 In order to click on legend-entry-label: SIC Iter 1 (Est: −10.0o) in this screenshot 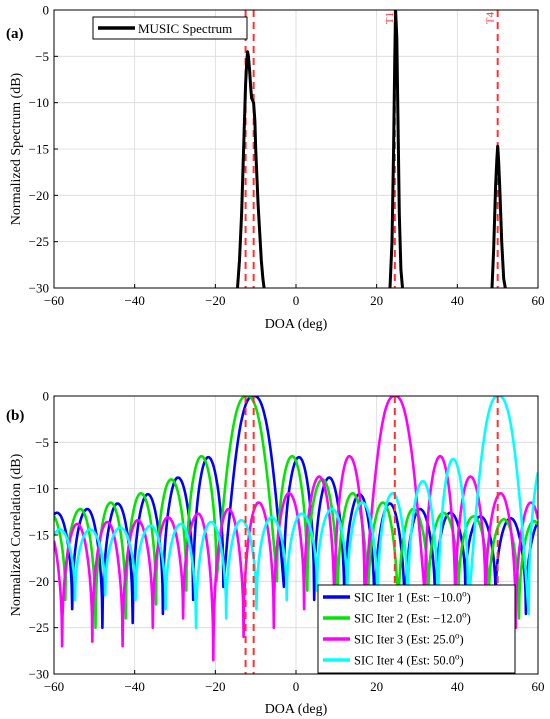, I will do `click(412, 597)`.